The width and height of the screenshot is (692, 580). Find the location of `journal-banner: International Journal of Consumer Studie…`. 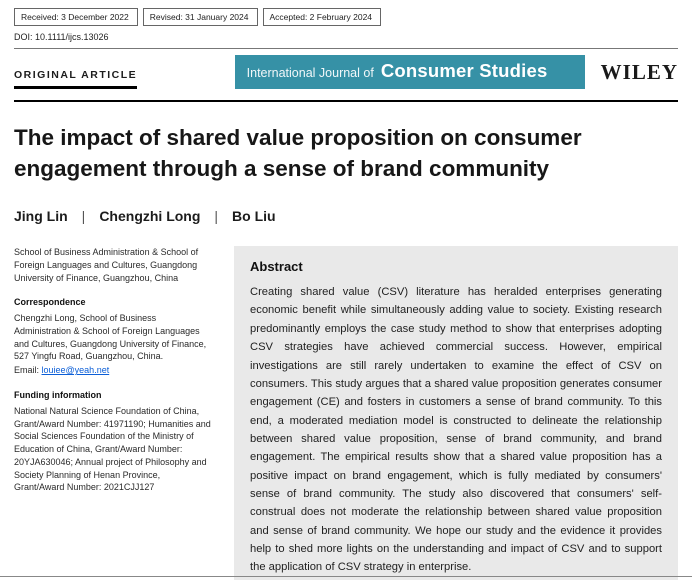

journal-banner: International Journal of Consumer Studie… is located at coordinates (409, 72).